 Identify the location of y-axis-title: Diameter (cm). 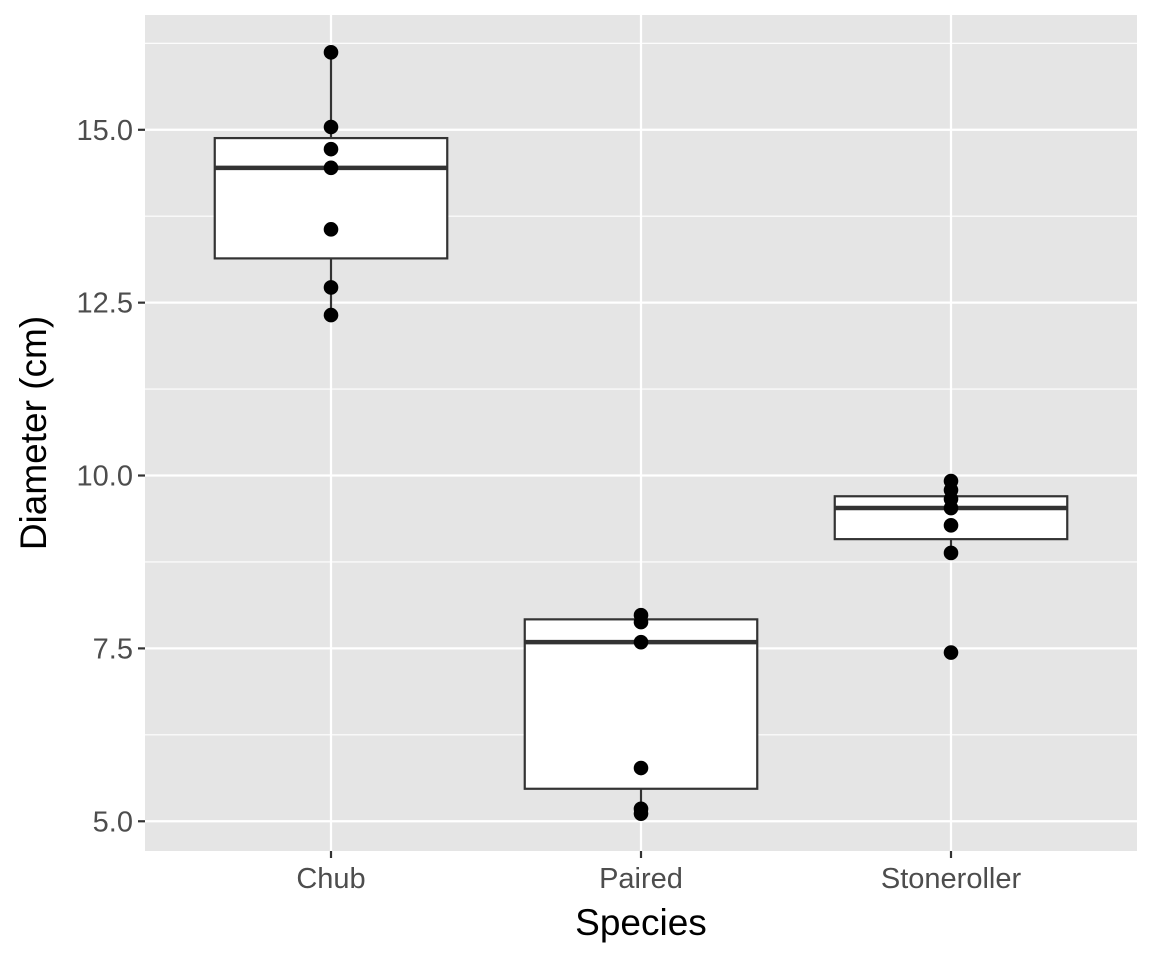
(33, 433).